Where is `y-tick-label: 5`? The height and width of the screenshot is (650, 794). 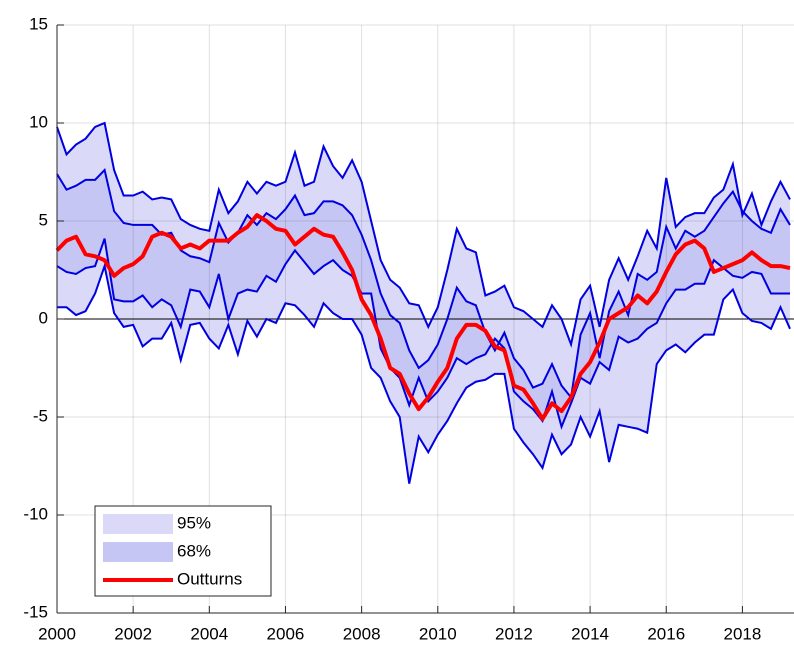 y-tick-label: 5 is located at coordinates (43, 219).